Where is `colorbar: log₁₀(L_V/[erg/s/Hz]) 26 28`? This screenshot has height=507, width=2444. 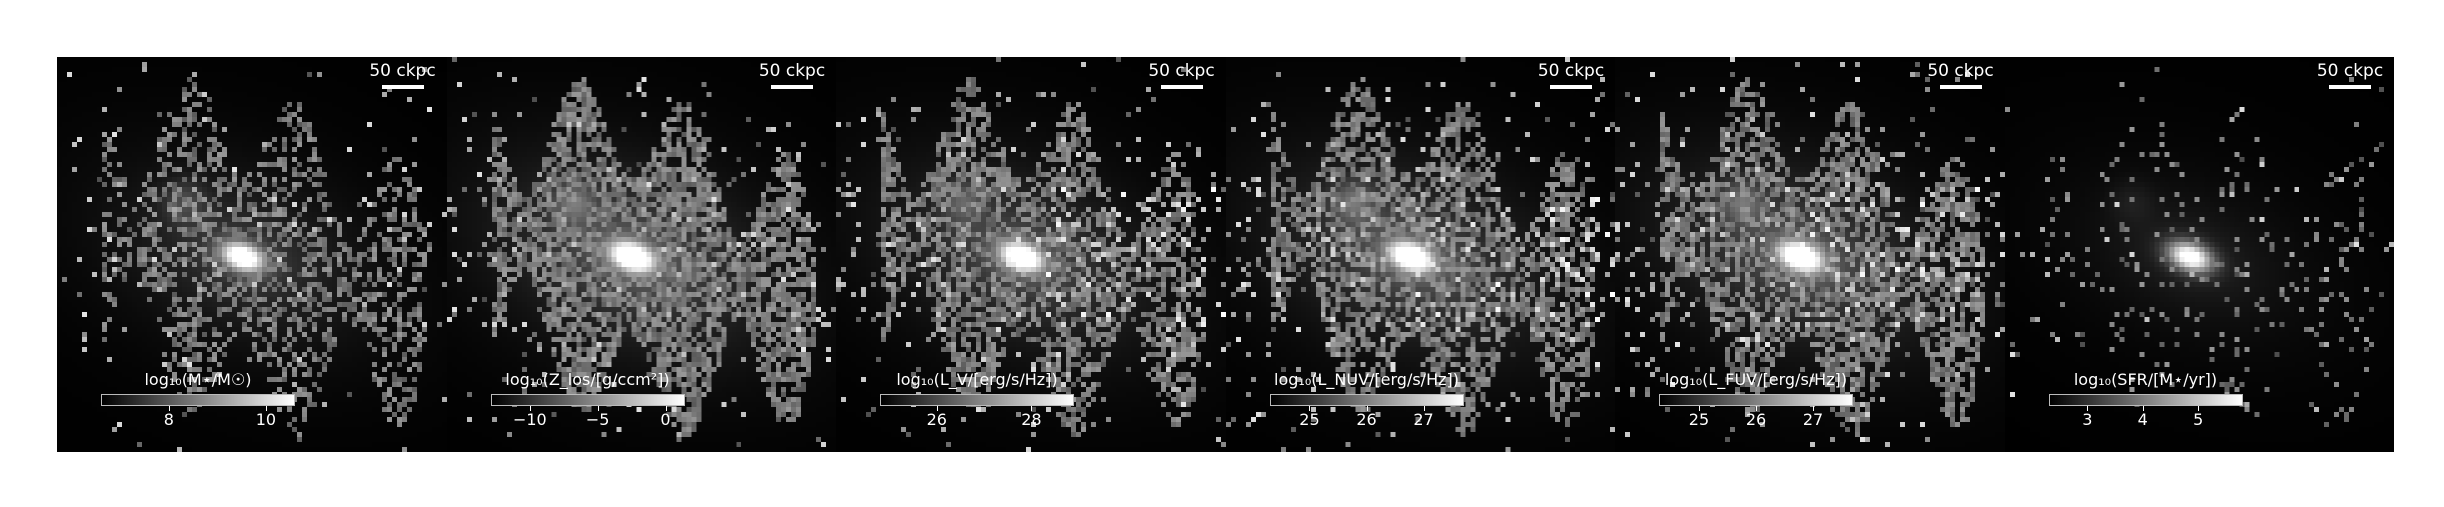
colorbar: log₁₀(L_V/[erg/s/Hz]) 26 28 is located at coordinates (977, 399).